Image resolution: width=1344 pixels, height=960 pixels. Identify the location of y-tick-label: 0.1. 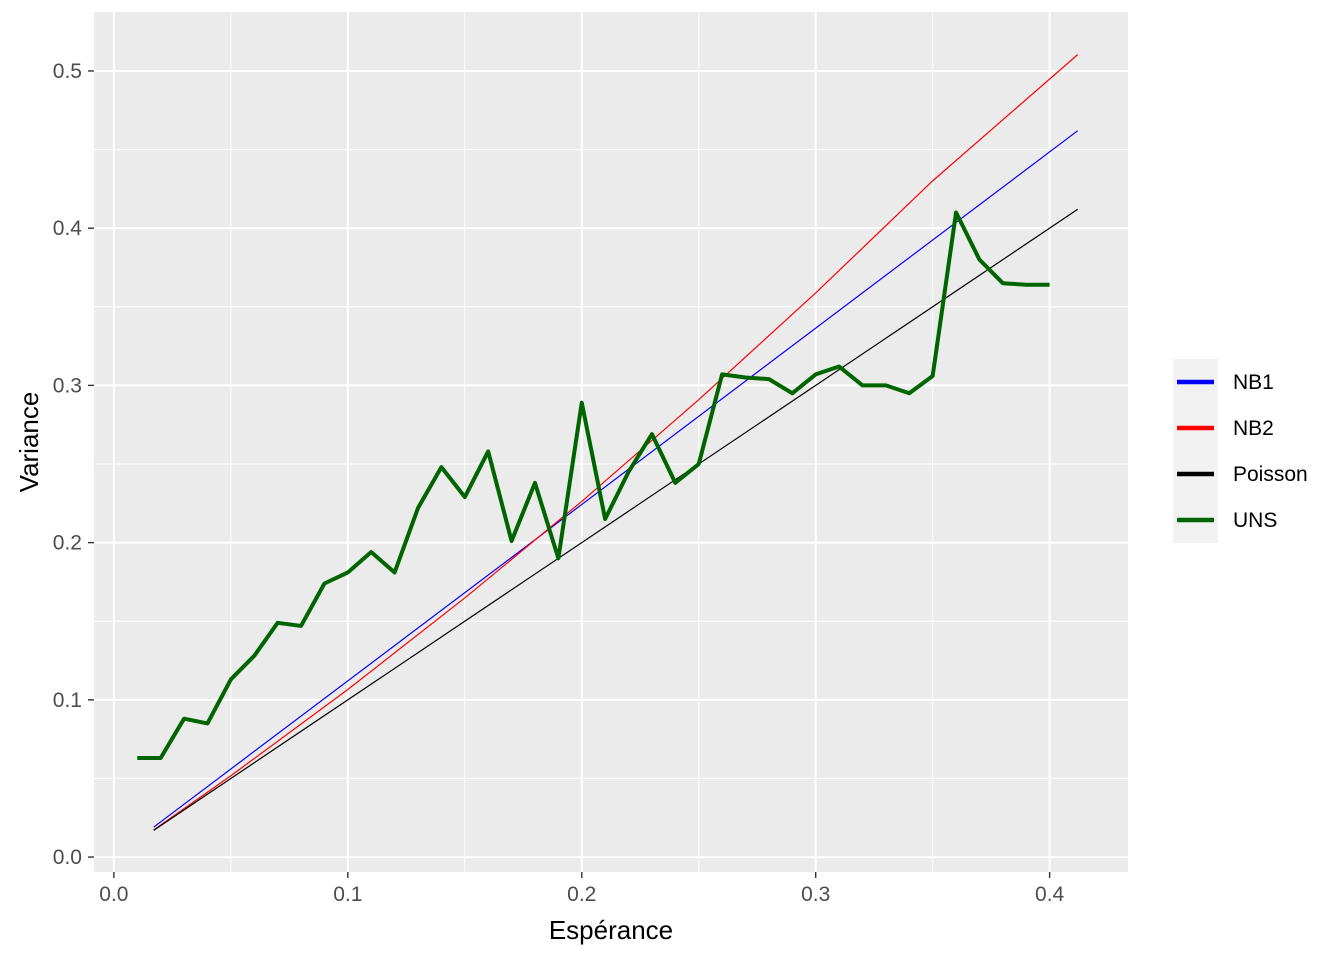
(67, 700).